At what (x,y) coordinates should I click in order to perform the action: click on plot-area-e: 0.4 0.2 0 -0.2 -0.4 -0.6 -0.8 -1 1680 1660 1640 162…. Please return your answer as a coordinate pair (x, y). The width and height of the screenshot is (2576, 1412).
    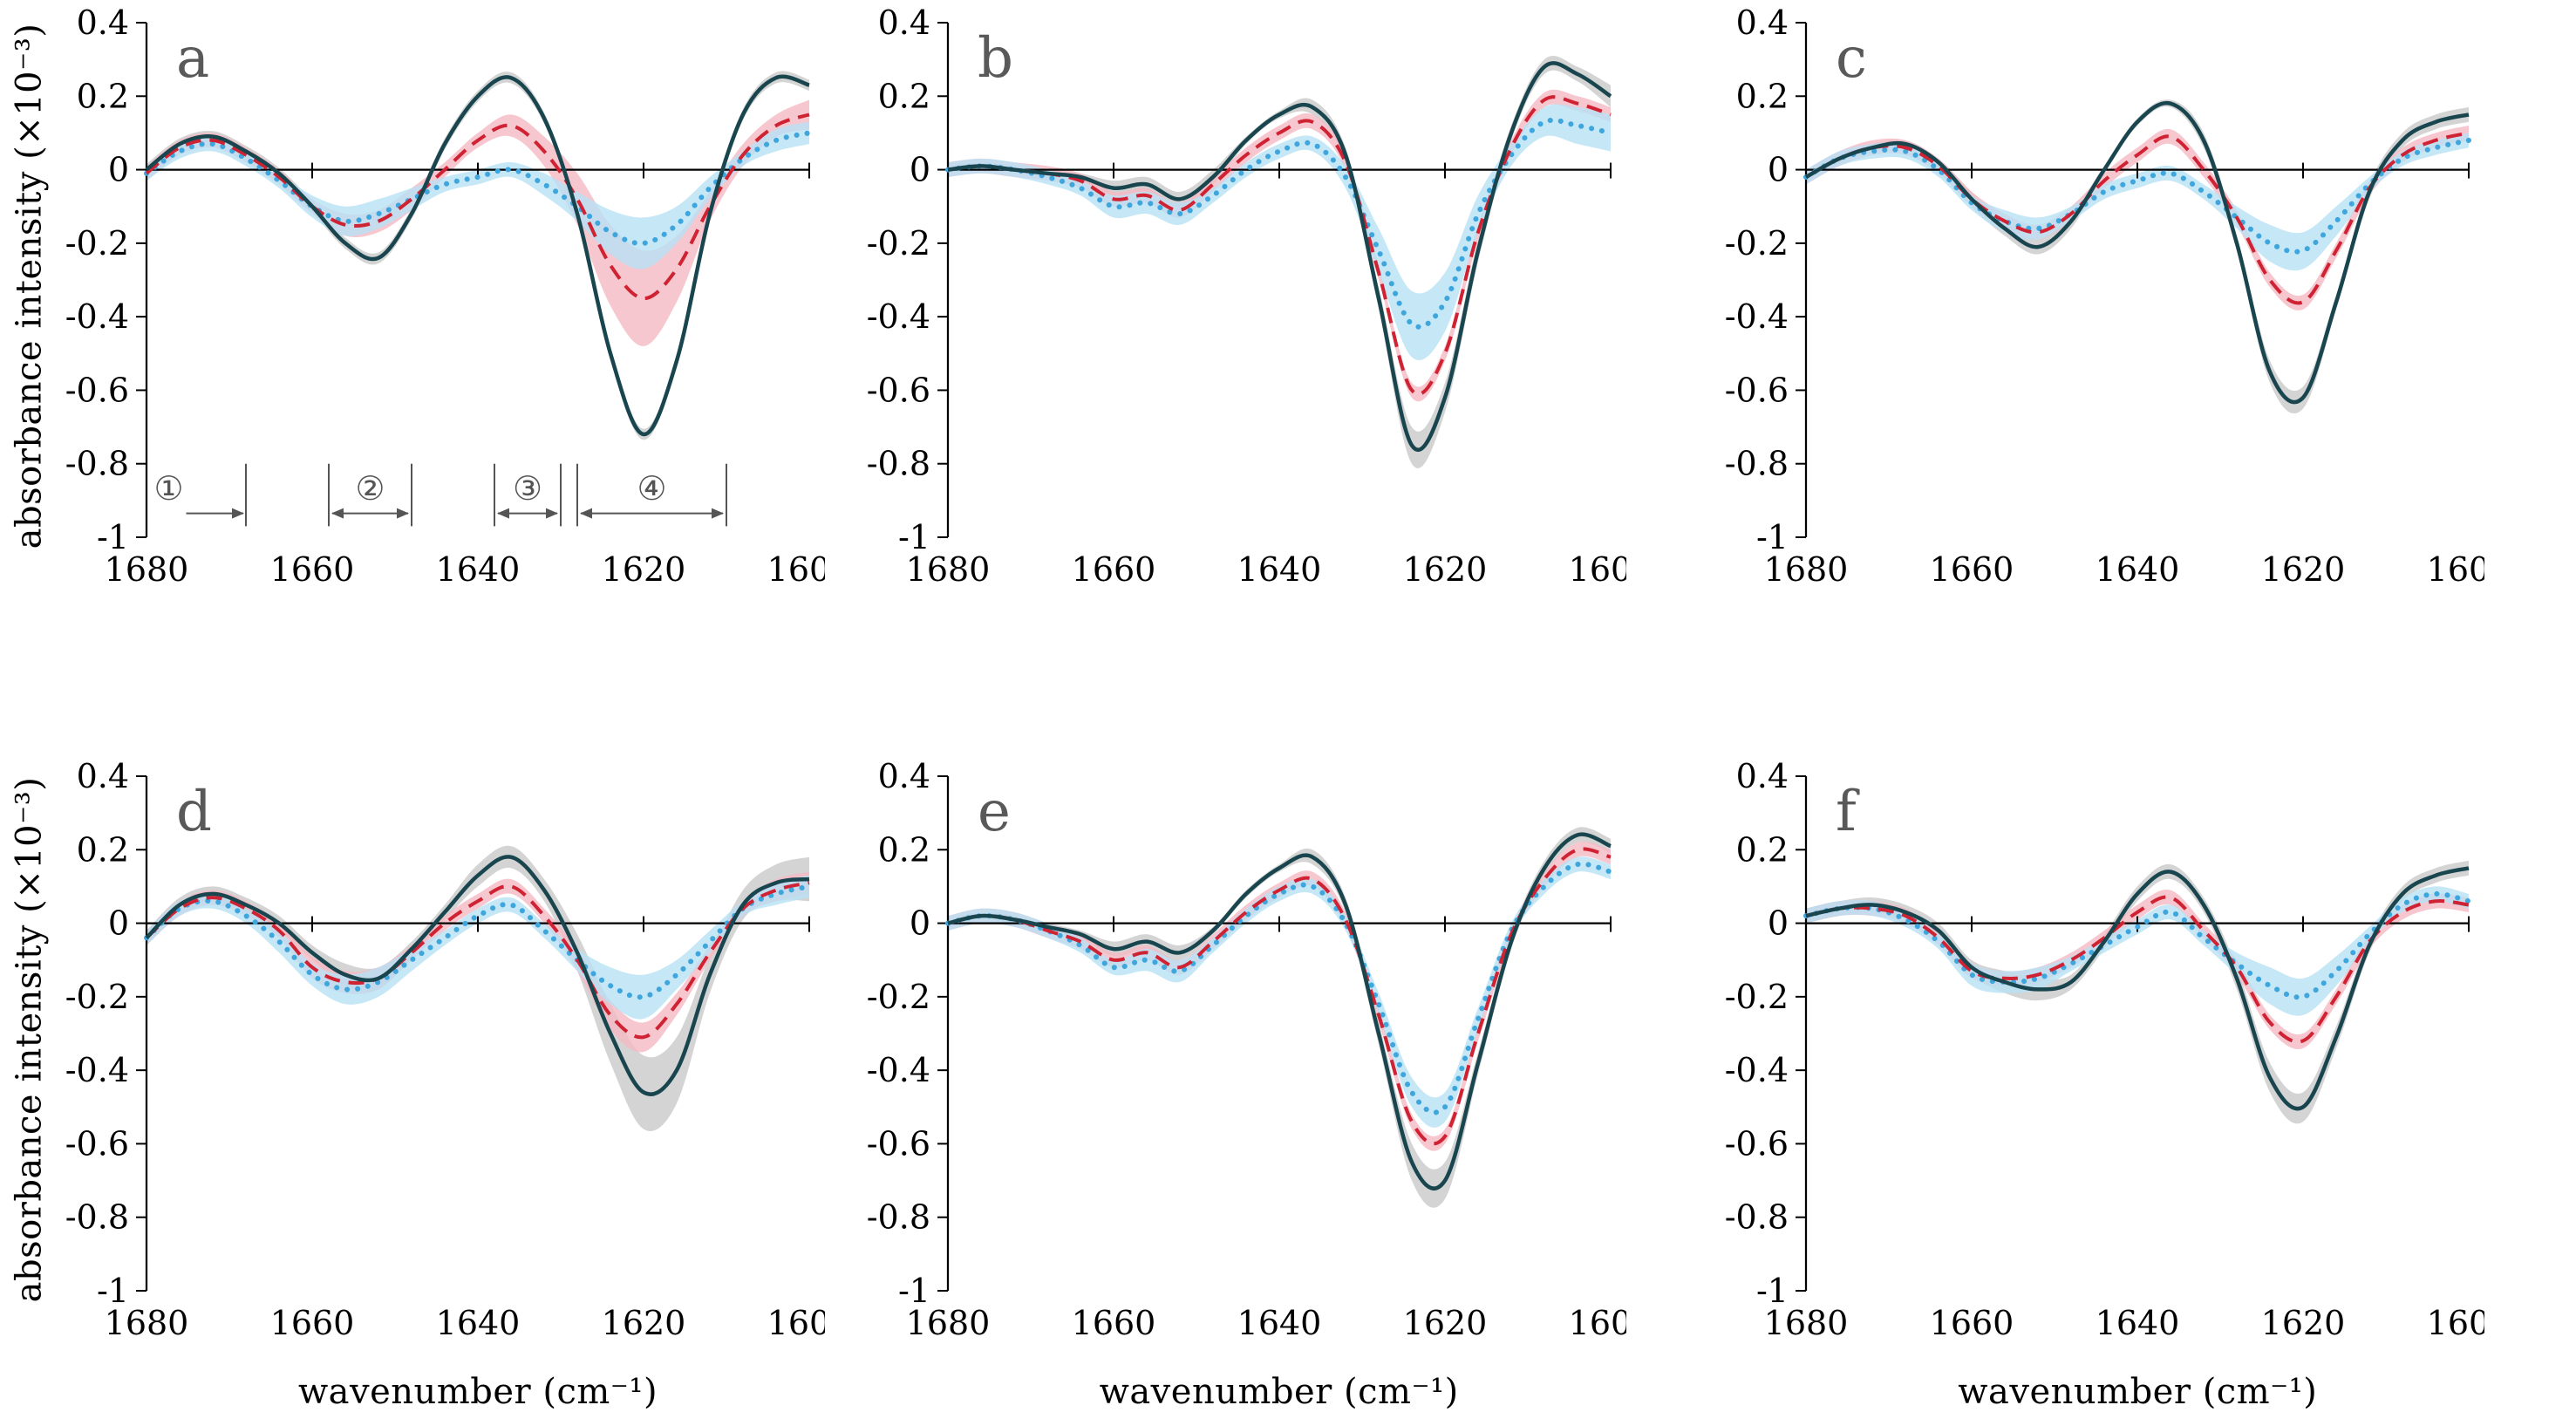
    Looking at the image, I should click on (1242, 1086).